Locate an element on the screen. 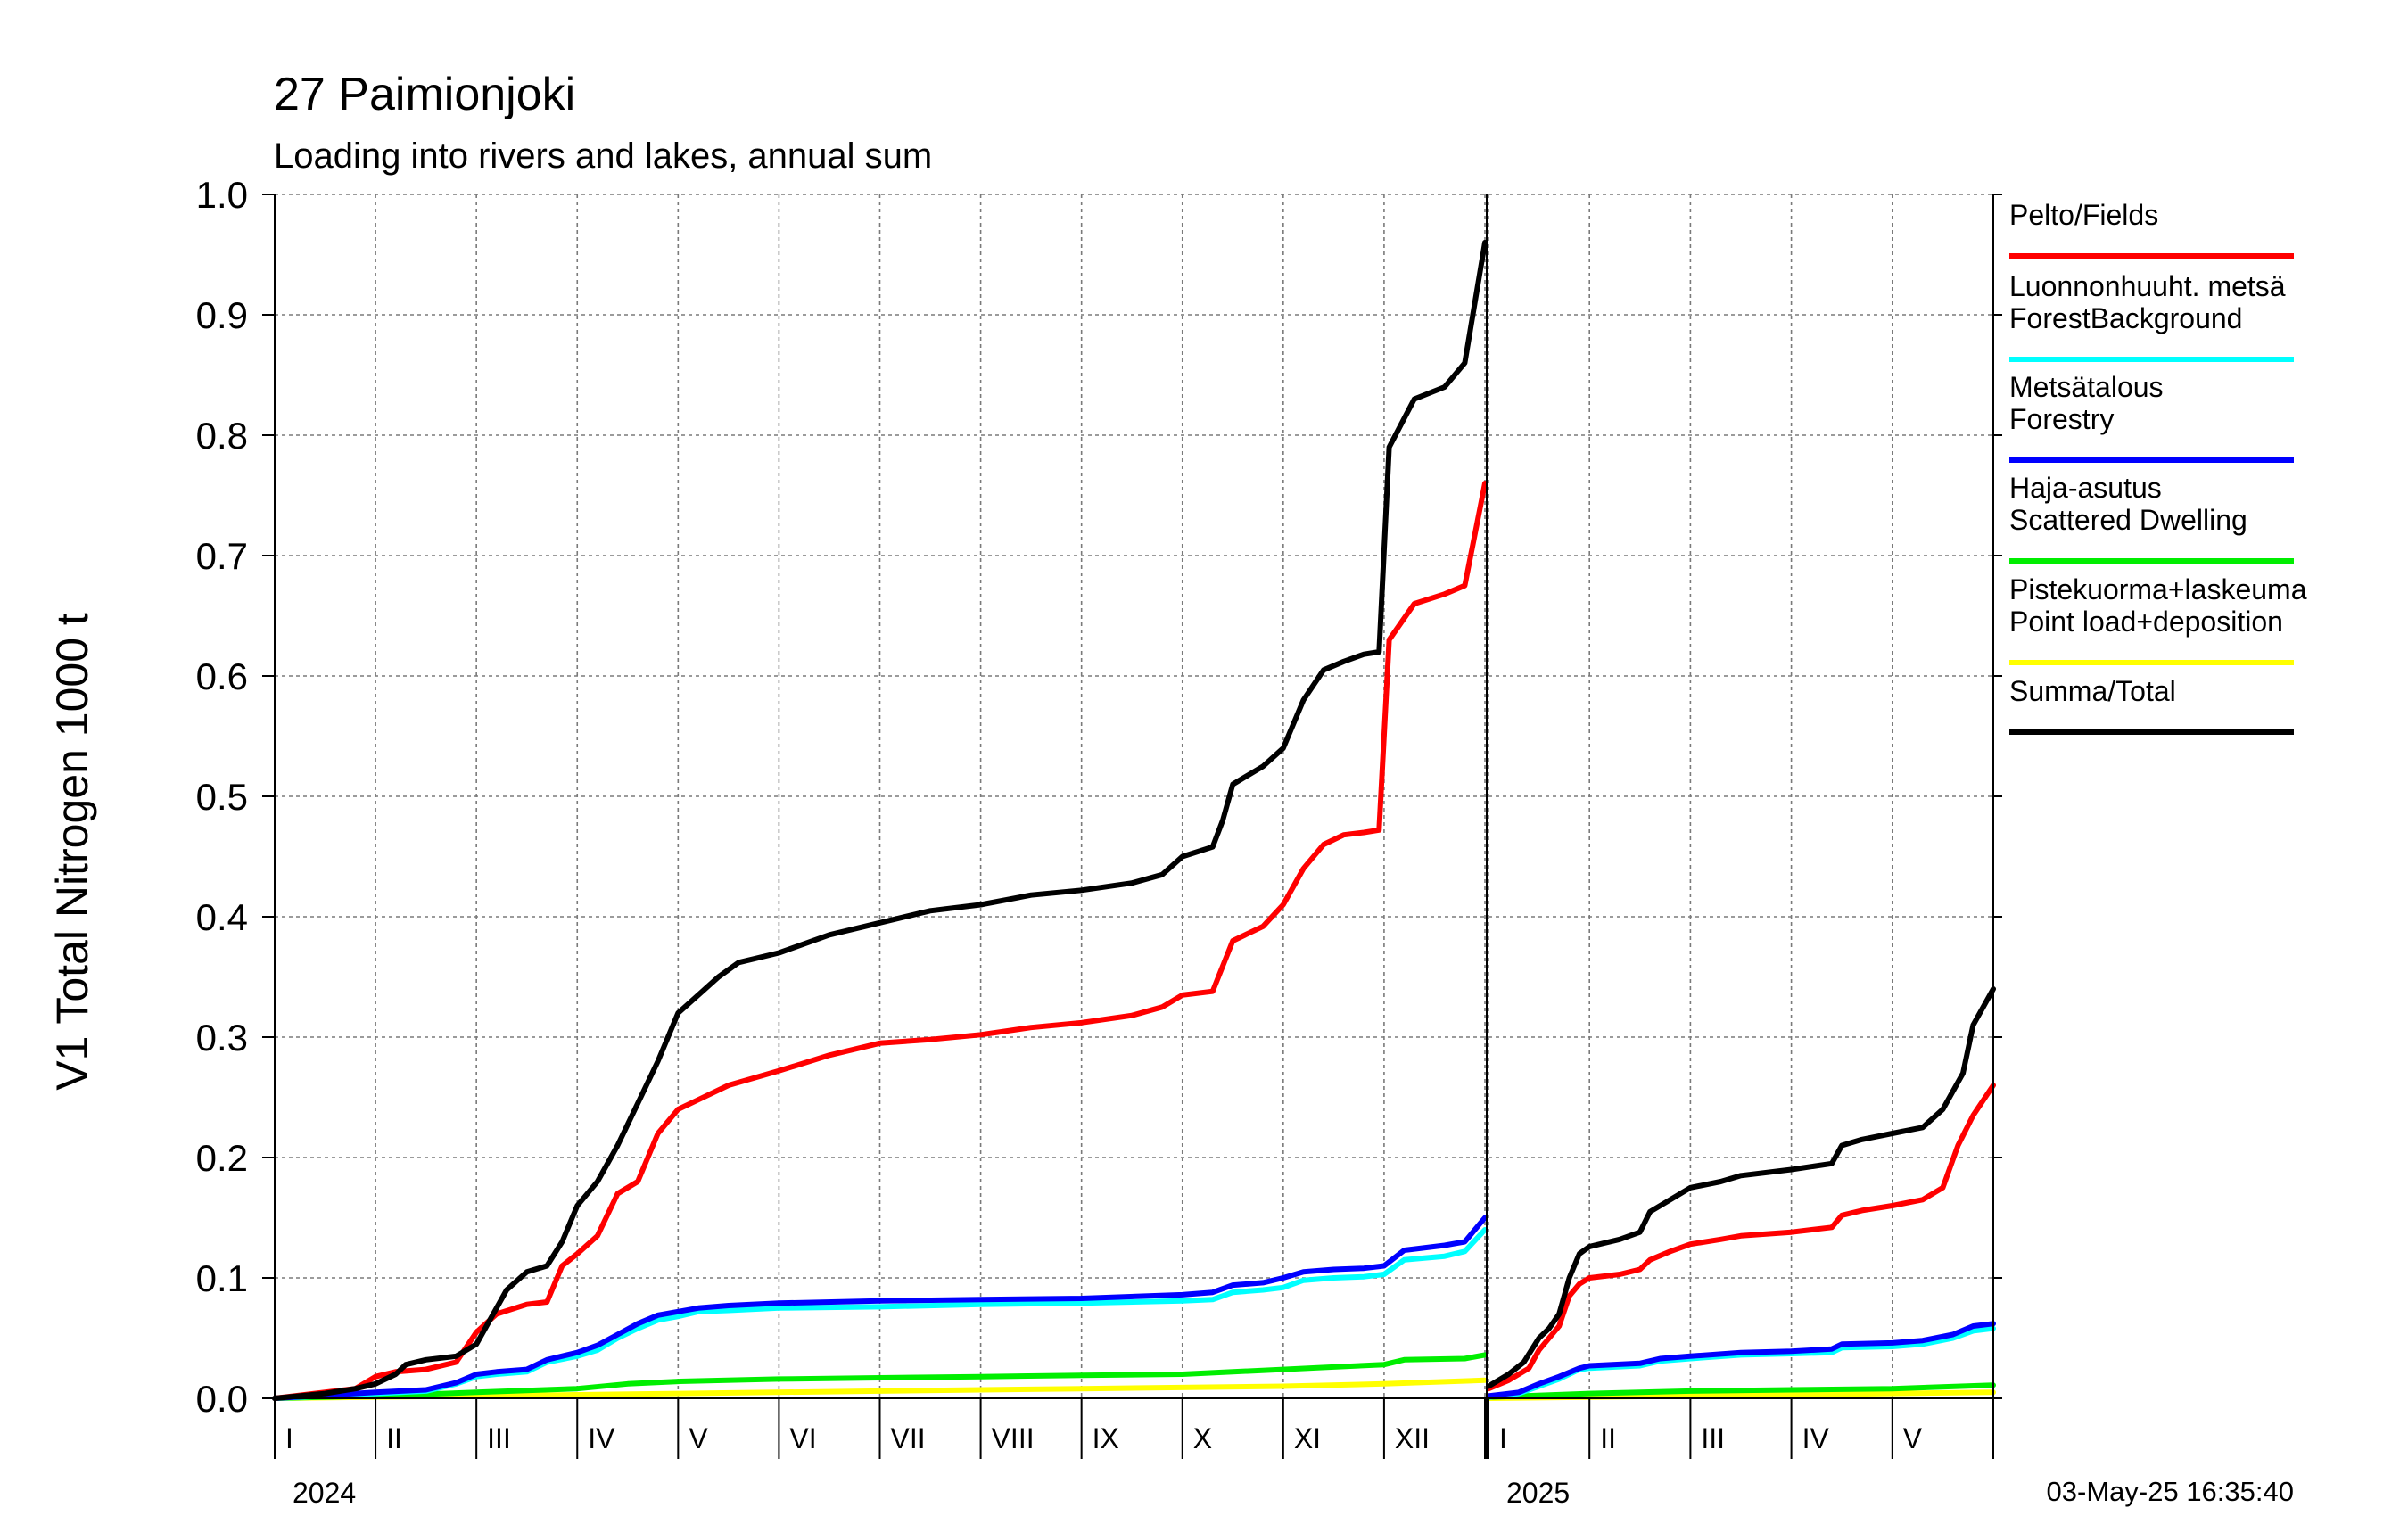 The height and width of the screenshot is (1516, 2408). y-tick-label: 0.1 is located at coordinates (222, 1278).